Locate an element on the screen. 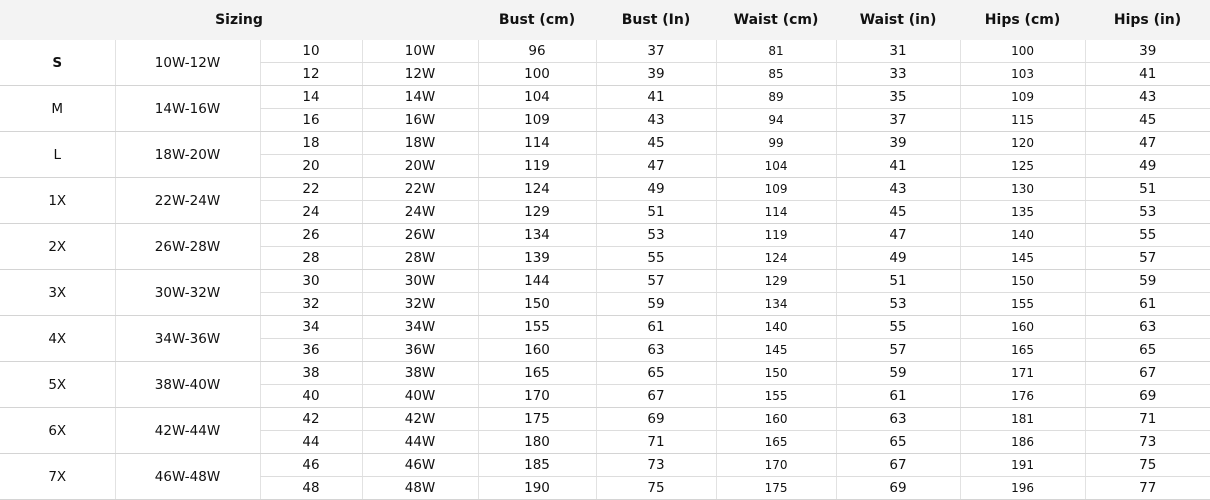 The image size is (1210, 500). size-number: 44 is located at coordinates (310, 442).